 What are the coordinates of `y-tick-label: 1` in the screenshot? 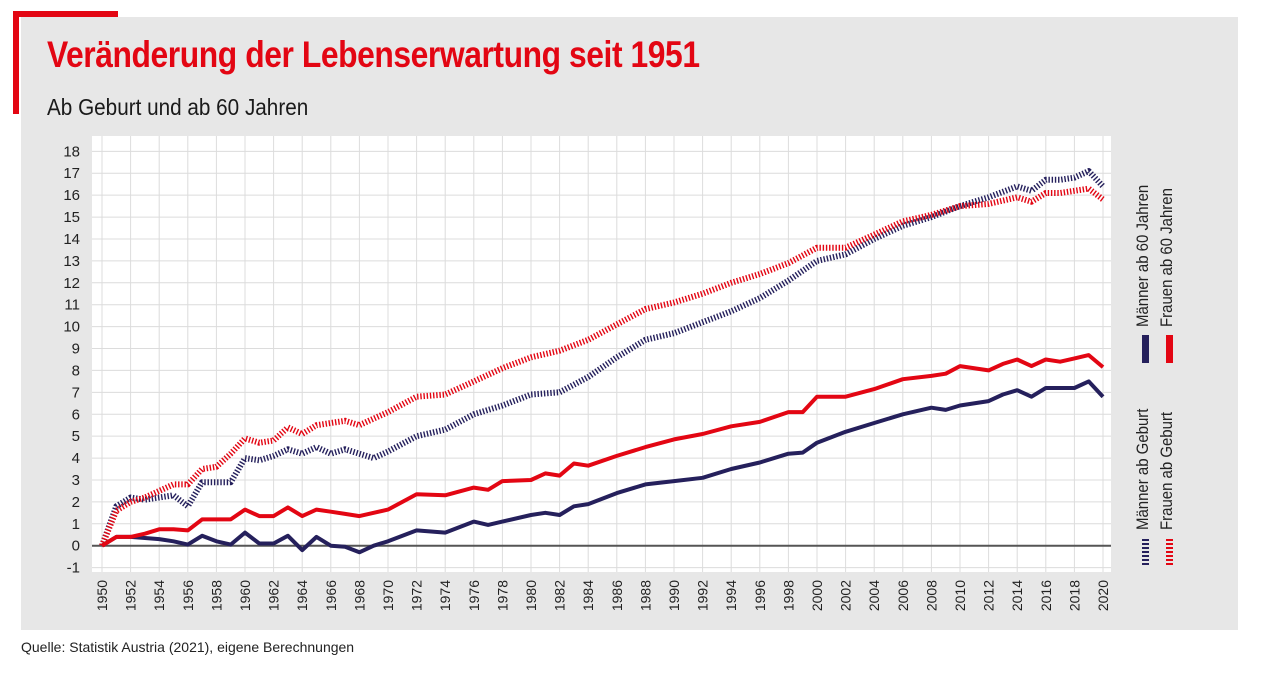 It's located at (76, 524).